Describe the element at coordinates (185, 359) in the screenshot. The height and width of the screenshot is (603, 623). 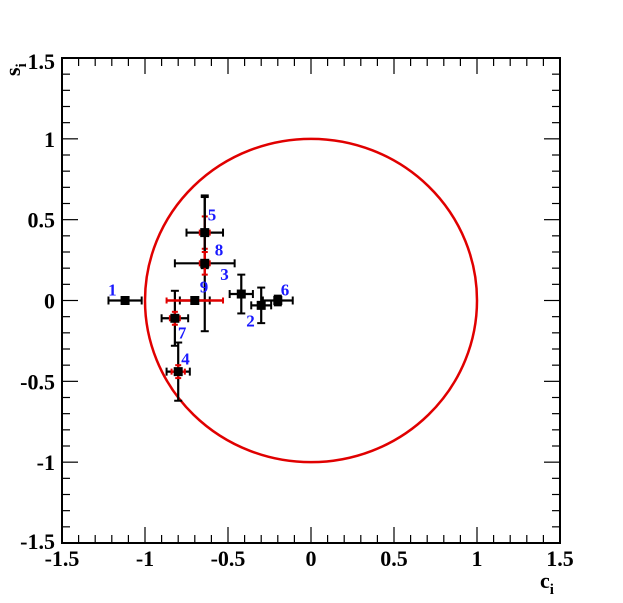
I see `point-label: 4` at that location.